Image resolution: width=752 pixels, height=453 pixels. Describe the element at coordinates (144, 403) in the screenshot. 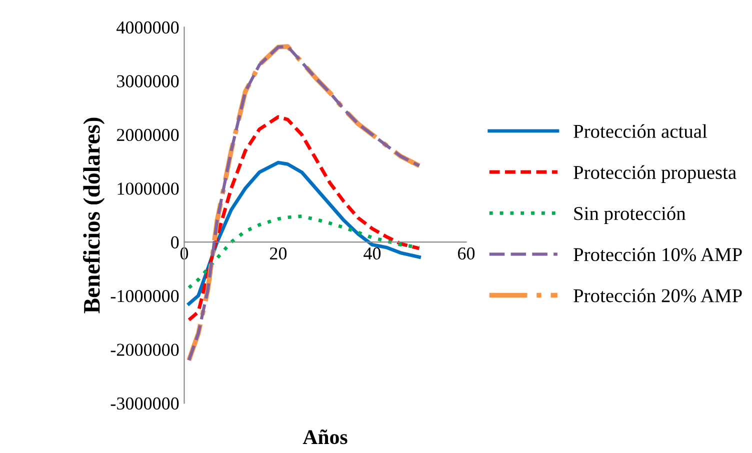

I see `y-tick-label: -3000000` at that location.